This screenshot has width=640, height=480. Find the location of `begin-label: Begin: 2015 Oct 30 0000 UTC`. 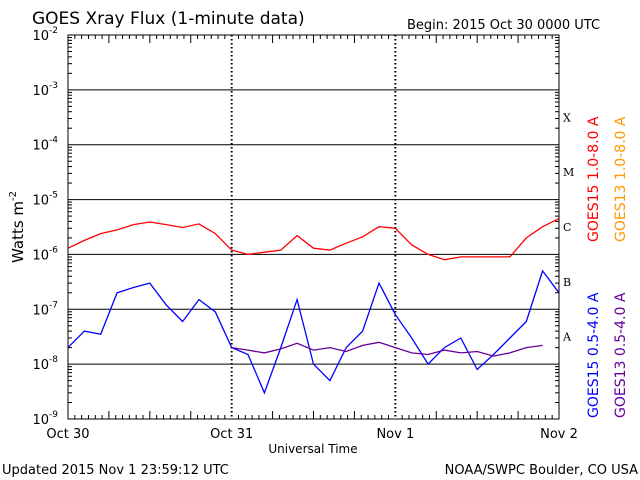

begin-label: Begin: 2015 Oct 30 0000 UTC is located at coordinates (503, 25).